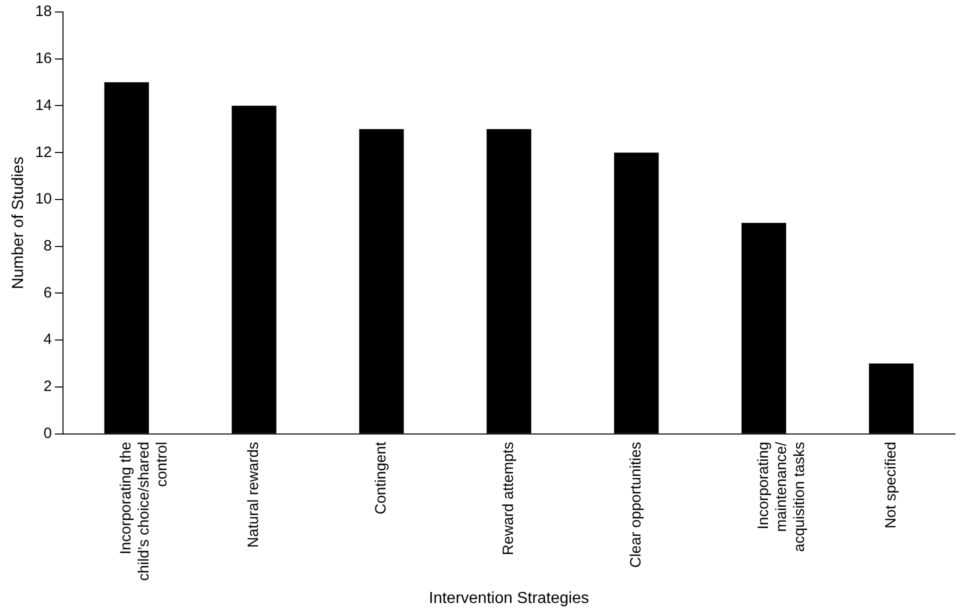 Image resolution: width=975 pixels, height=613 pixels. I want to click on y-tick-label: 4, so click(48, 339).